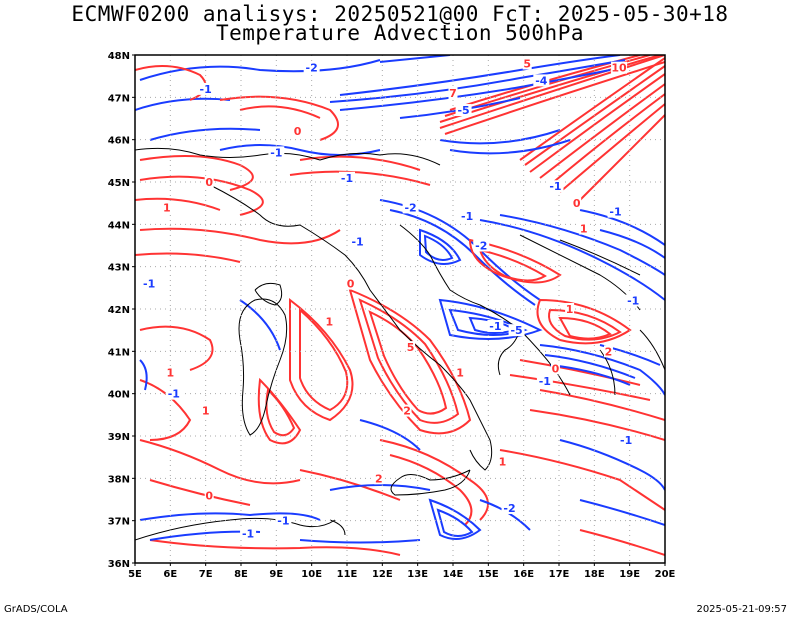 Image resolution: width=800 pixels, height=618 pixels. Describe the element at coordinates (523, 574) in the screenshot. I see `lon-tick-label: 16E` at that location.